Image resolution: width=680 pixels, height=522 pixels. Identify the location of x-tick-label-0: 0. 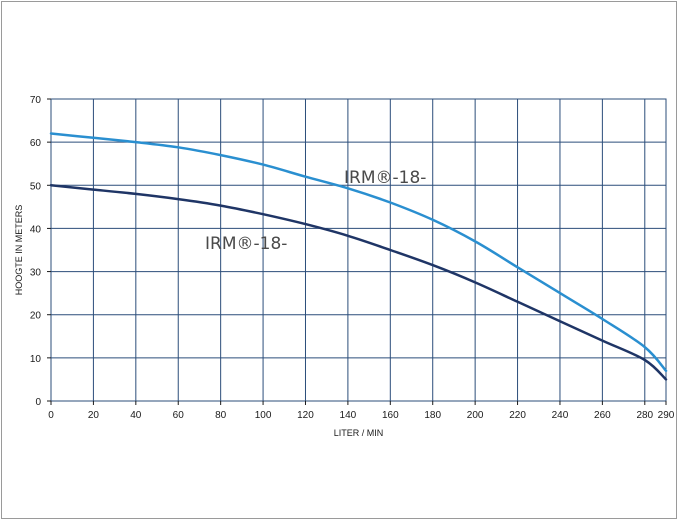
(51, 415).